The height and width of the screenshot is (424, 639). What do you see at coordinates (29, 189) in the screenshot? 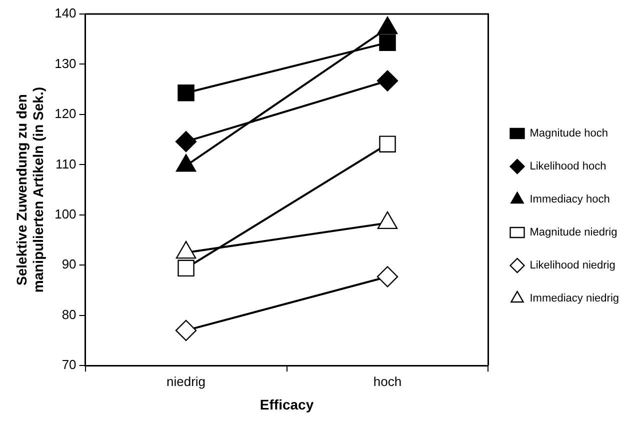
I see `y-axis-title: Selektive Zuwendung zu den manipulierten Artikeln (in Sek.)` at bounding box center [29, 189].